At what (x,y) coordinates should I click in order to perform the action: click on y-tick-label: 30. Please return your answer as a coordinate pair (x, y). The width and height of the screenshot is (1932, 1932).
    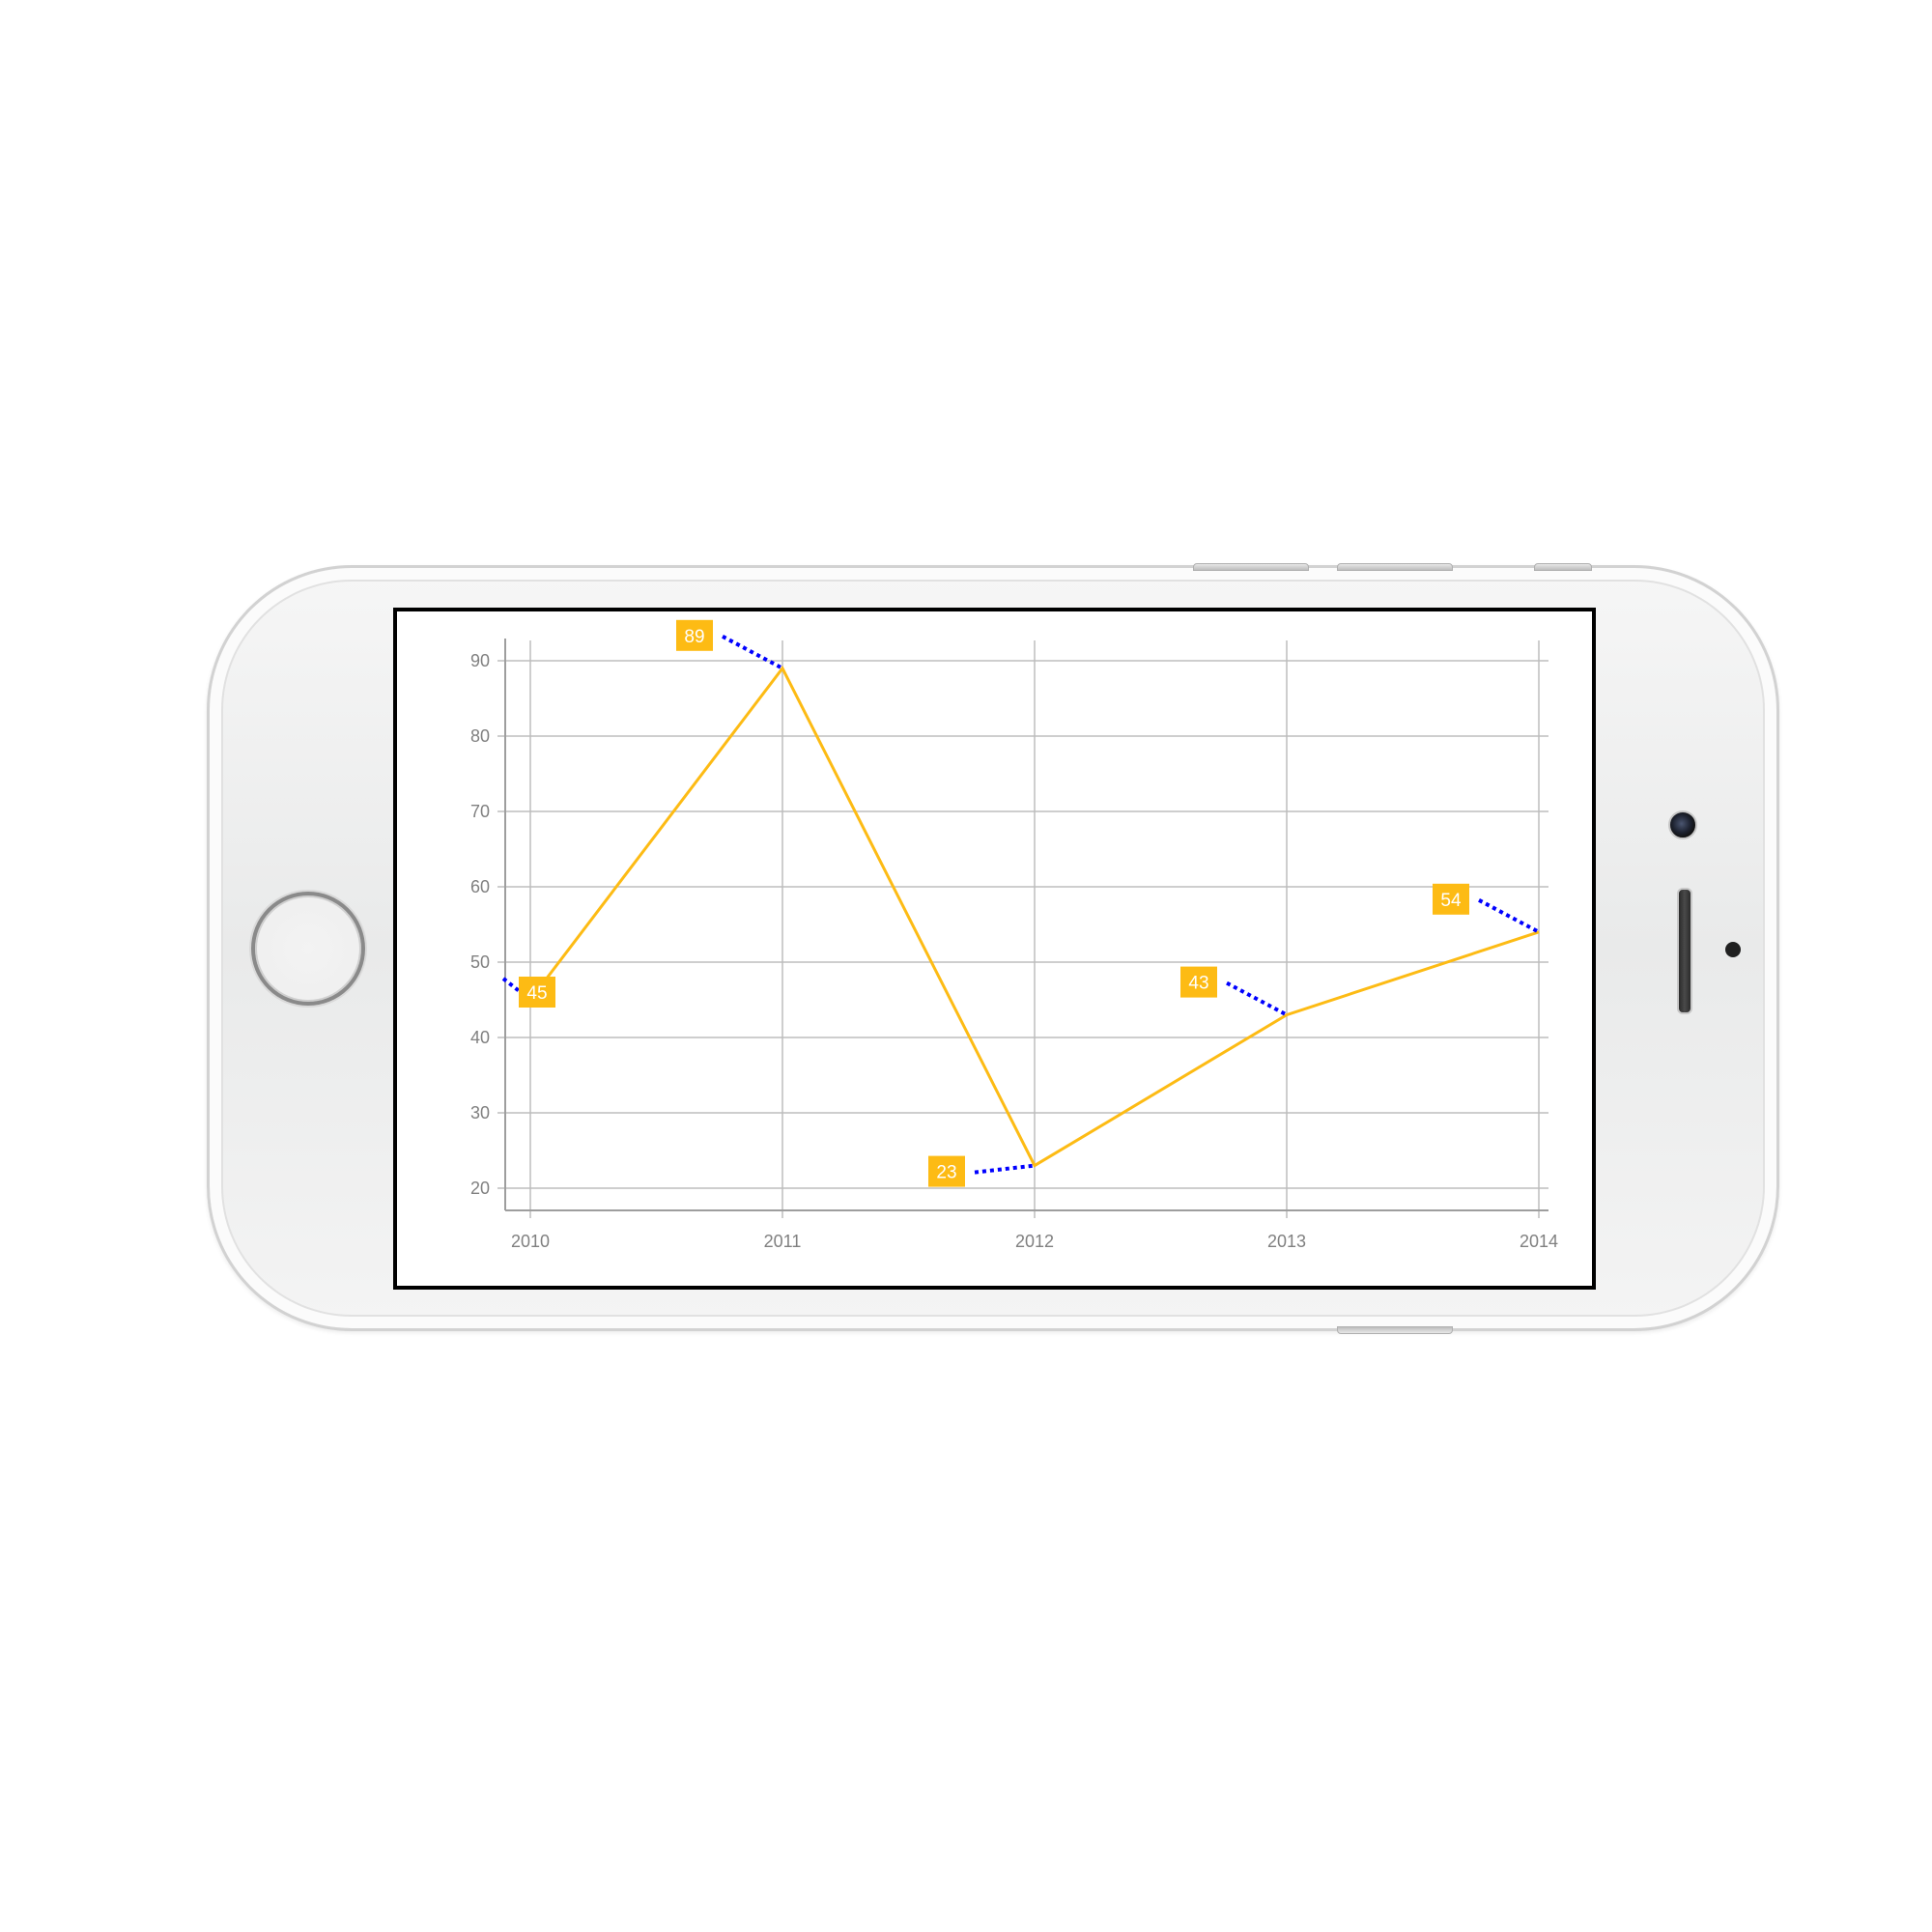
    Looking at the image, I should click on (480, 1112).